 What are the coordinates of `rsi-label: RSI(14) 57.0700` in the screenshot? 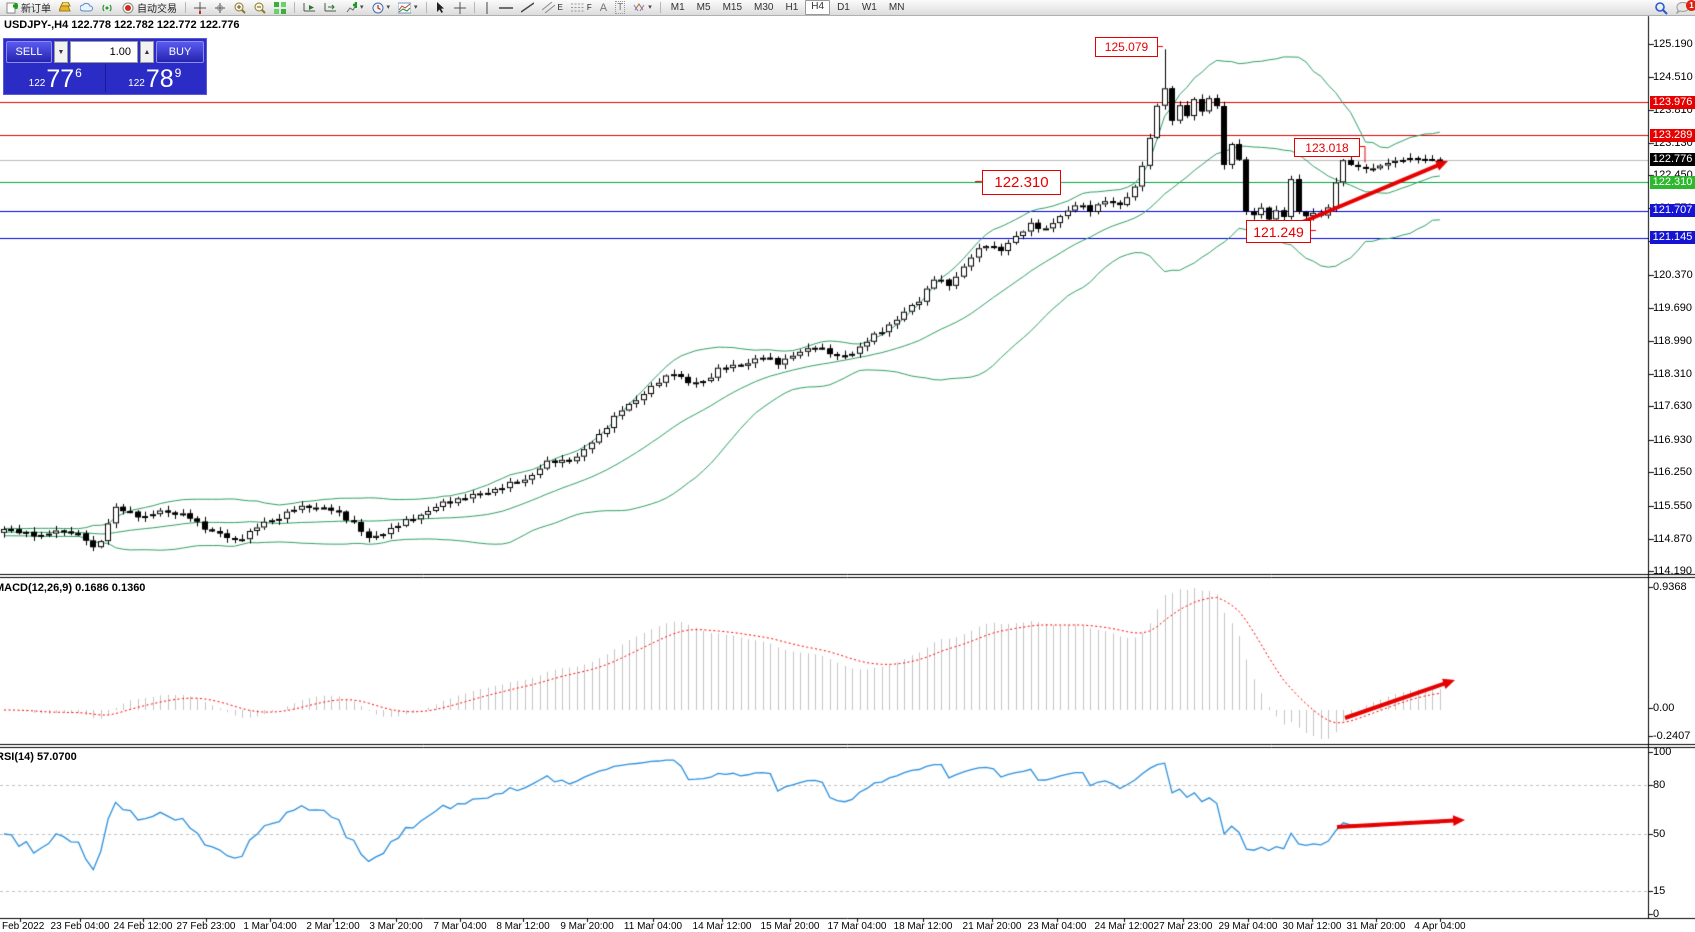 It's located at (38, 757).